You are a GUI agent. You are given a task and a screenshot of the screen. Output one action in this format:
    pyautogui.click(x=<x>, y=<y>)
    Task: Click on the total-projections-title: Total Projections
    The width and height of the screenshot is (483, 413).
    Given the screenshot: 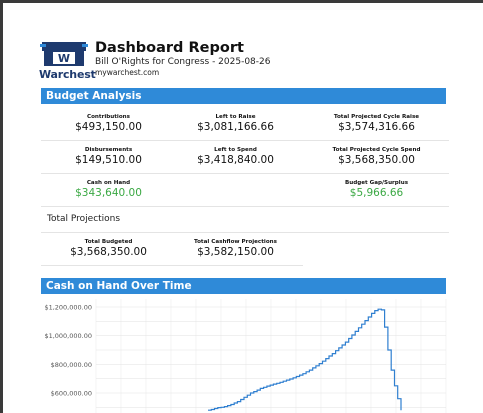 What is the action you would take?
    pyautogui.click(x=84, y=219)
    